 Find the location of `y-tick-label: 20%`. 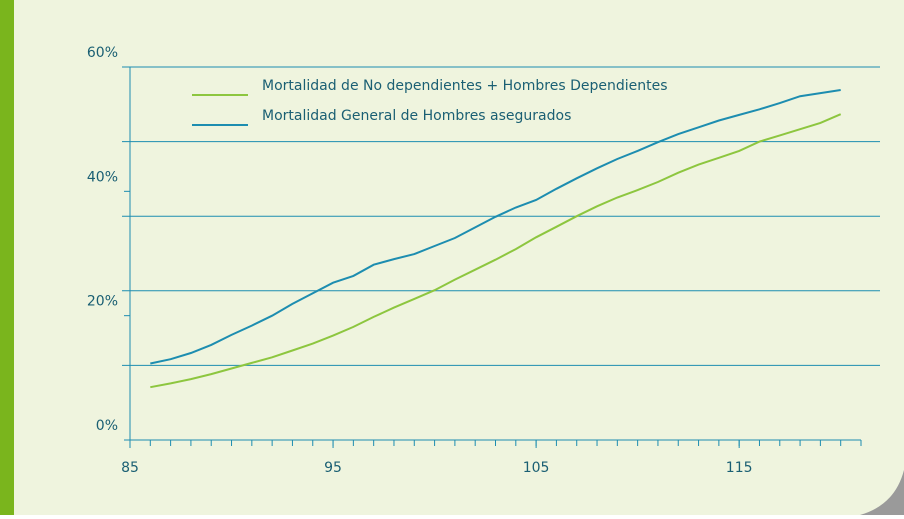

y-tick-label: 20% is located at coordinates (102, 302).